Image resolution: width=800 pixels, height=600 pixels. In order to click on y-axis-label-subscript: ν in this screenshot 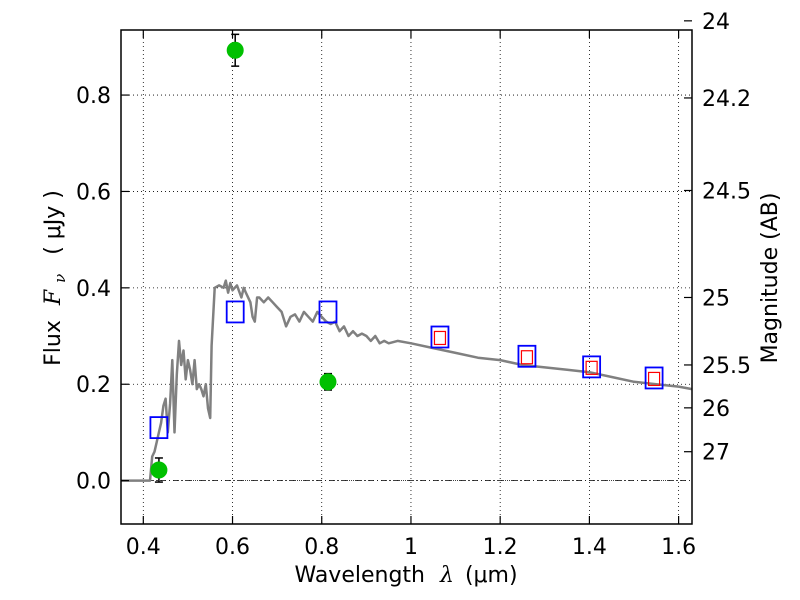, I will do `click(60, 278)`.